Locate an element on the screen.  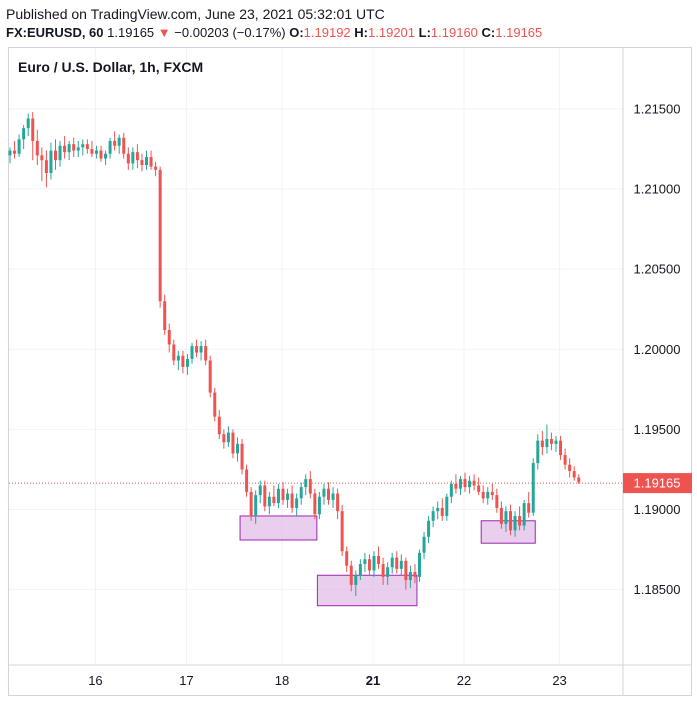
time-axis: 16 17 18 21 22 23 is located at coordinates (350, 676).